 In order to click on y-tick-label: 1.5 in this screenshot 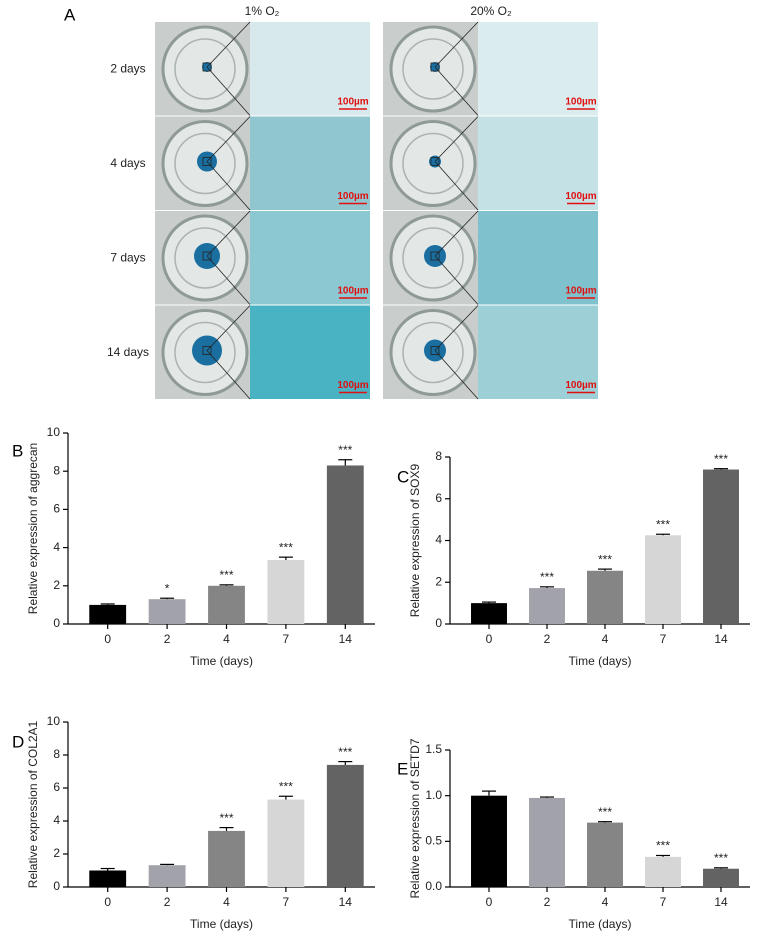, I will do `click(433, 749)`.